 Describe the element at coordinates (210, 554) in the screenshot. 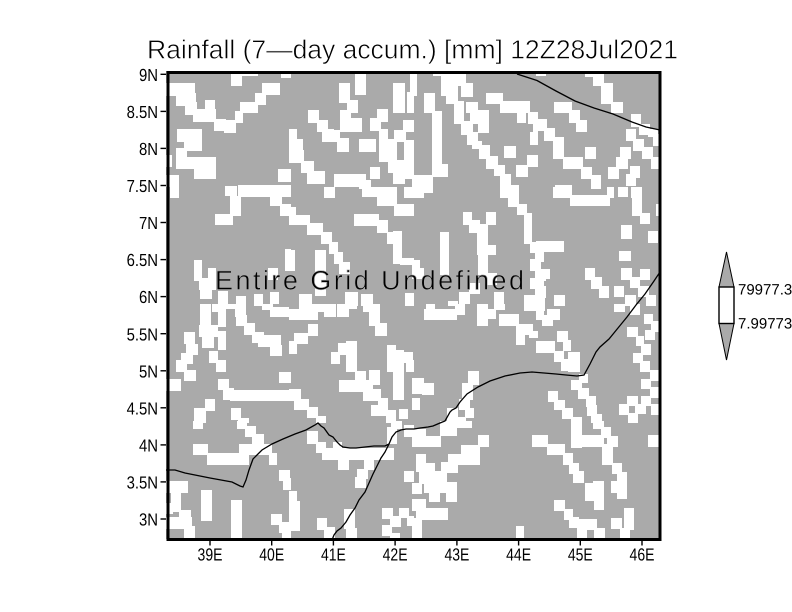

I see `svg-text: 39E` at that location.